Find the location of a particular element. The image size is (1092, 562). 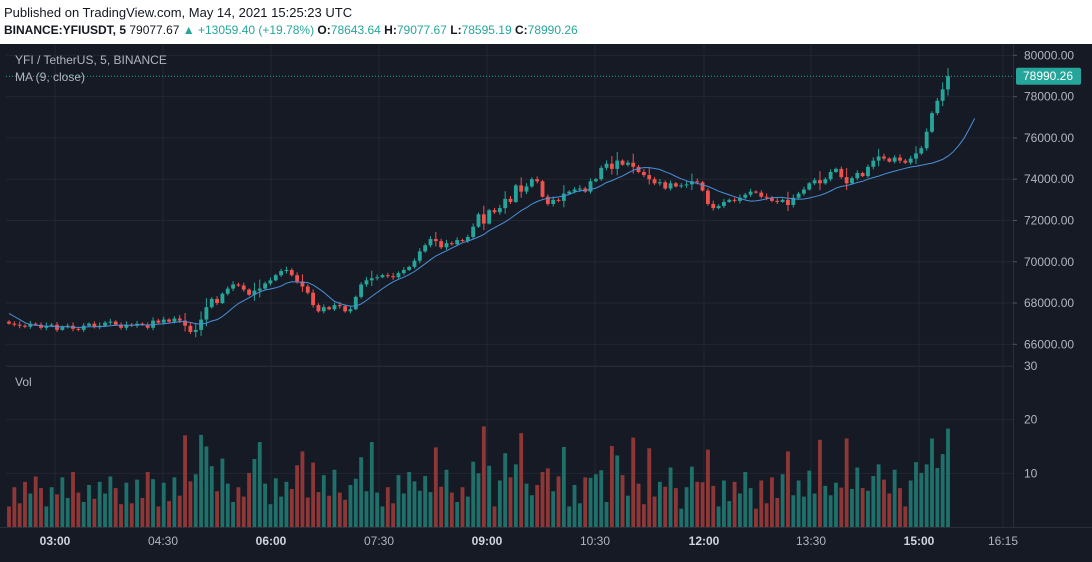

current-price: 79077.67 is located at coordinates (154, 30).